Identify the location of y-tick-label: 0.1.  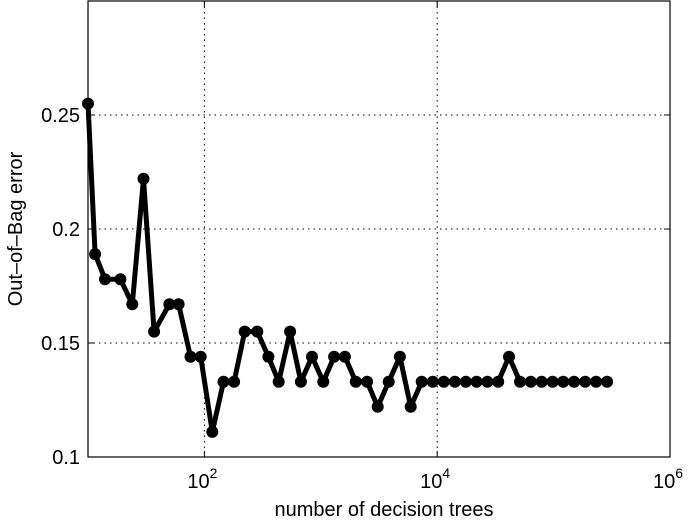
(66, 458).